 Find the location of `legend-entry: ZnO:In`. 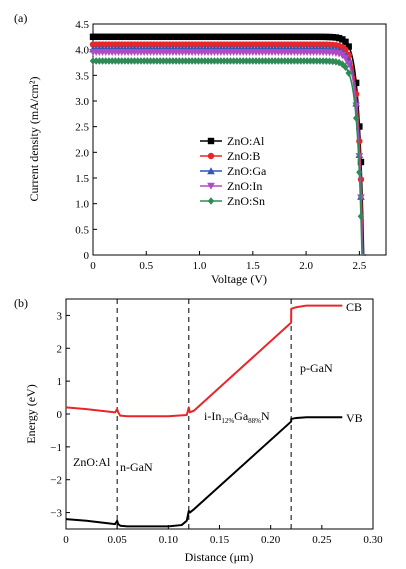

legend-entry: ZnO:In is located at coordinates (244, 186).